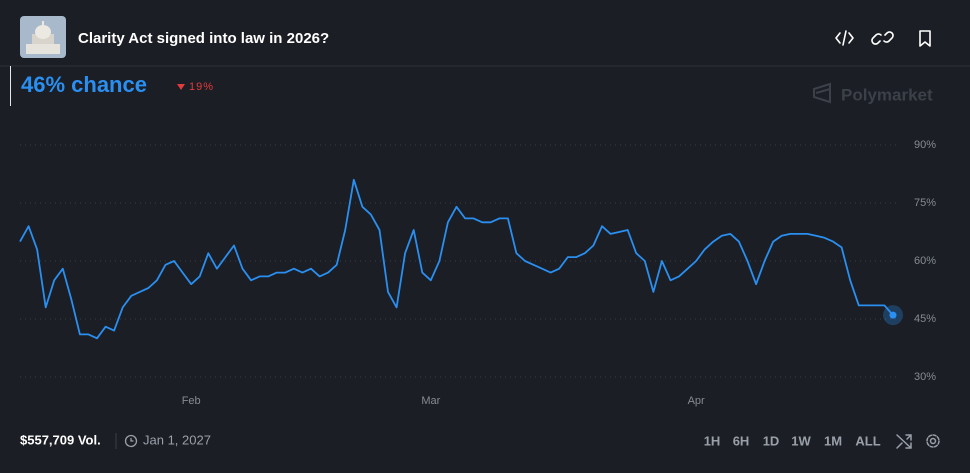  I want to click on watermark: Polymarket, so click(873, 93).